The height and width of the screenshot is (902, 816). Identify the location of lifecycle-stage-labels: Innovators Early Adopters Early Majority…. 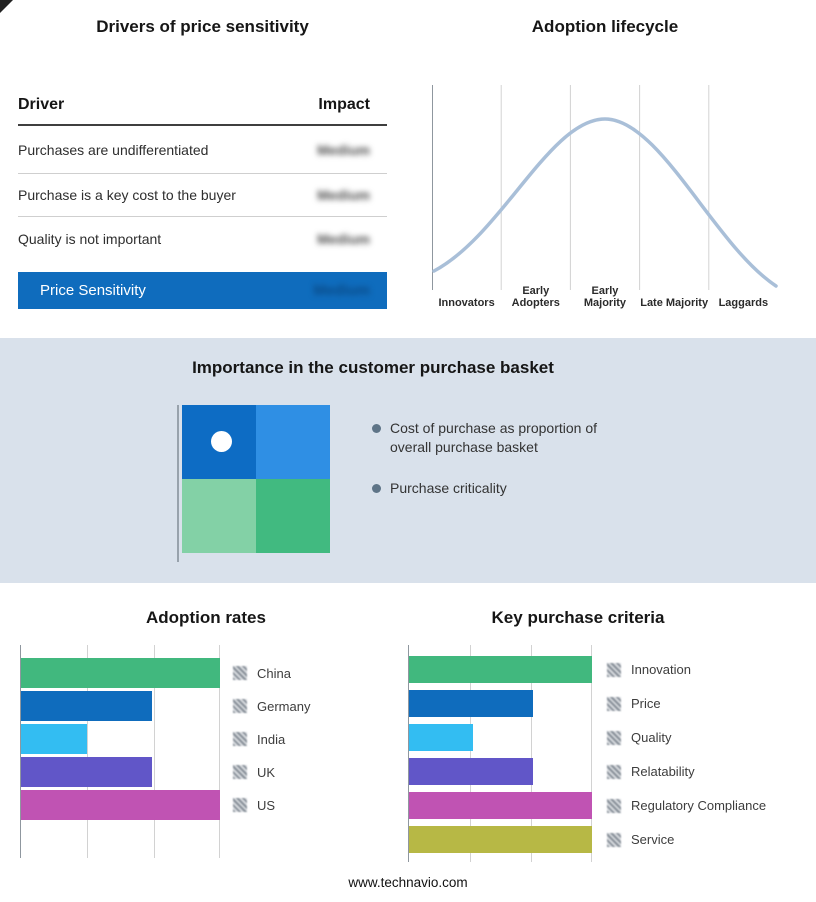
(605, 296).